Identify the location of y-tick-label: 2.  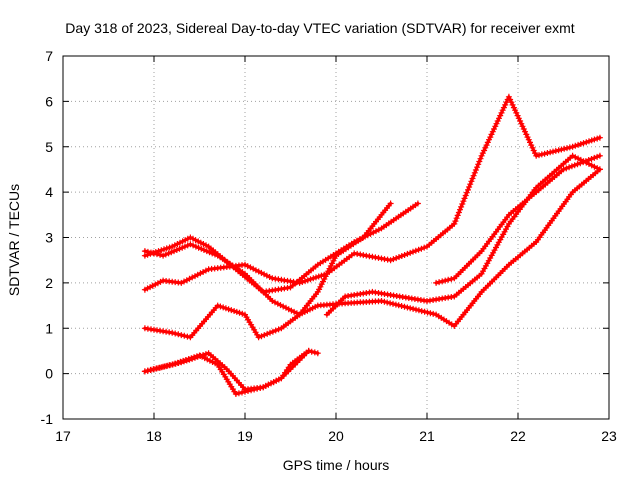
(49, 283).